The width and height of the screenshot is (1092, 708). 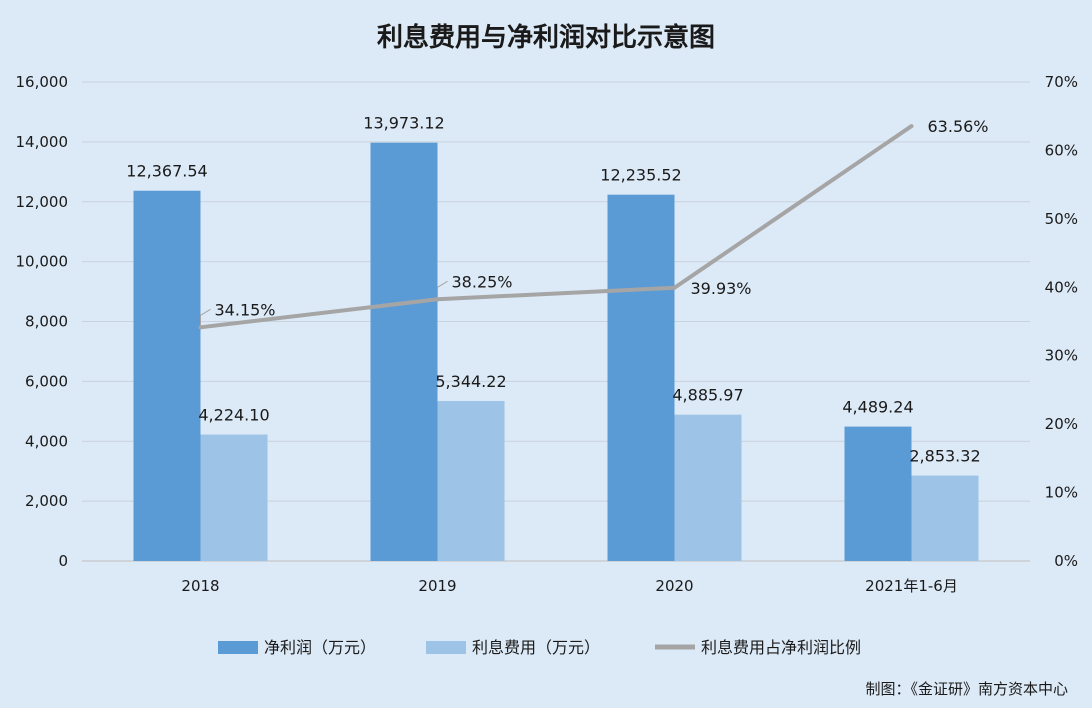 What do you see at coordinates (46, 322) in the screenshot?
I see `y-left-tick-label: 8,000` at bounding box center [46, 322].